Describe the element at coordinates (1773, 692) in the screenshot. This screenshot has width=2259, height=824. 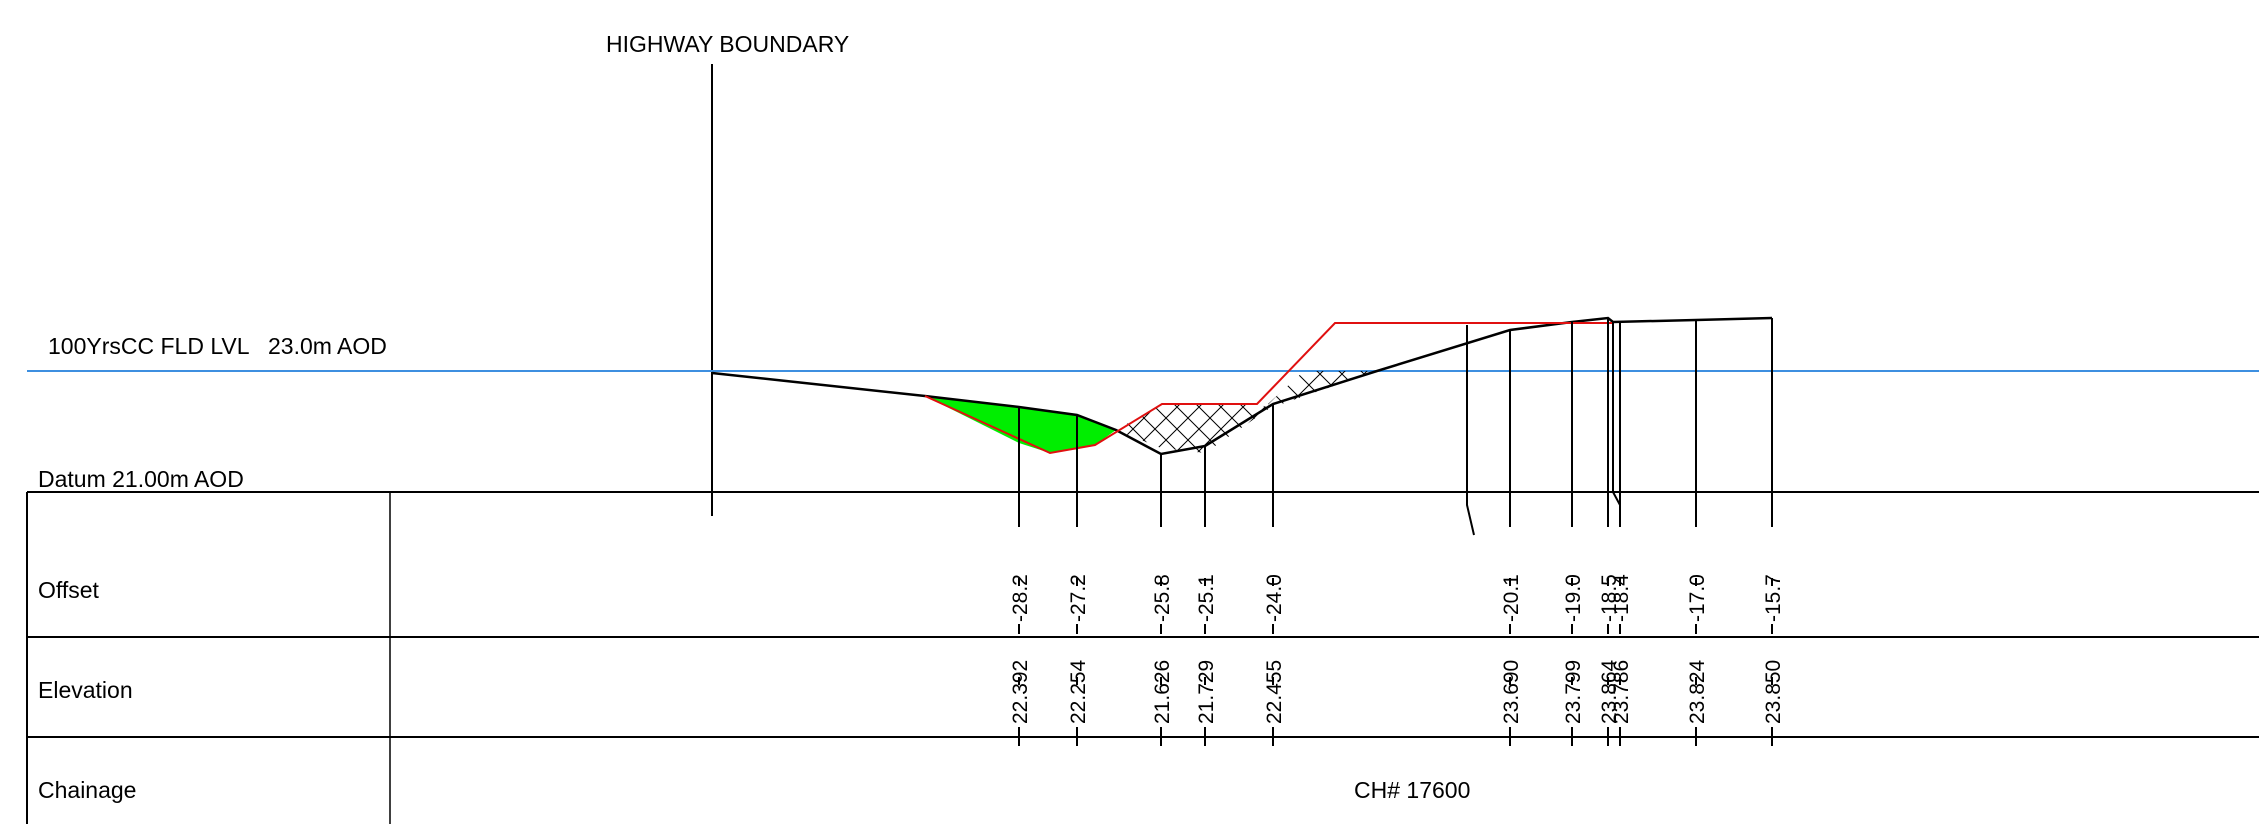
I see `elevation-value: 23.850` at that location.